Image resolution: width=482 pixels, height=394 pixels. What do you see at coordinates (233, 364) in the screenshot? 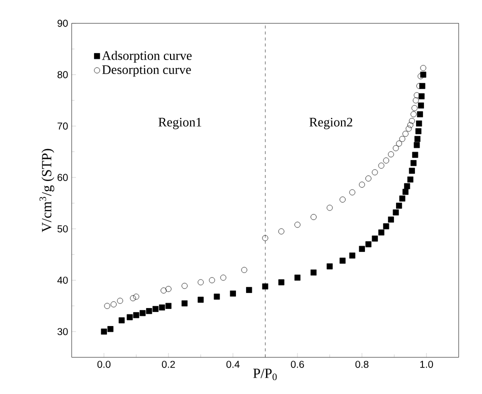
I see `x-tick-label: 0.4` at bounding box center [233, 364].